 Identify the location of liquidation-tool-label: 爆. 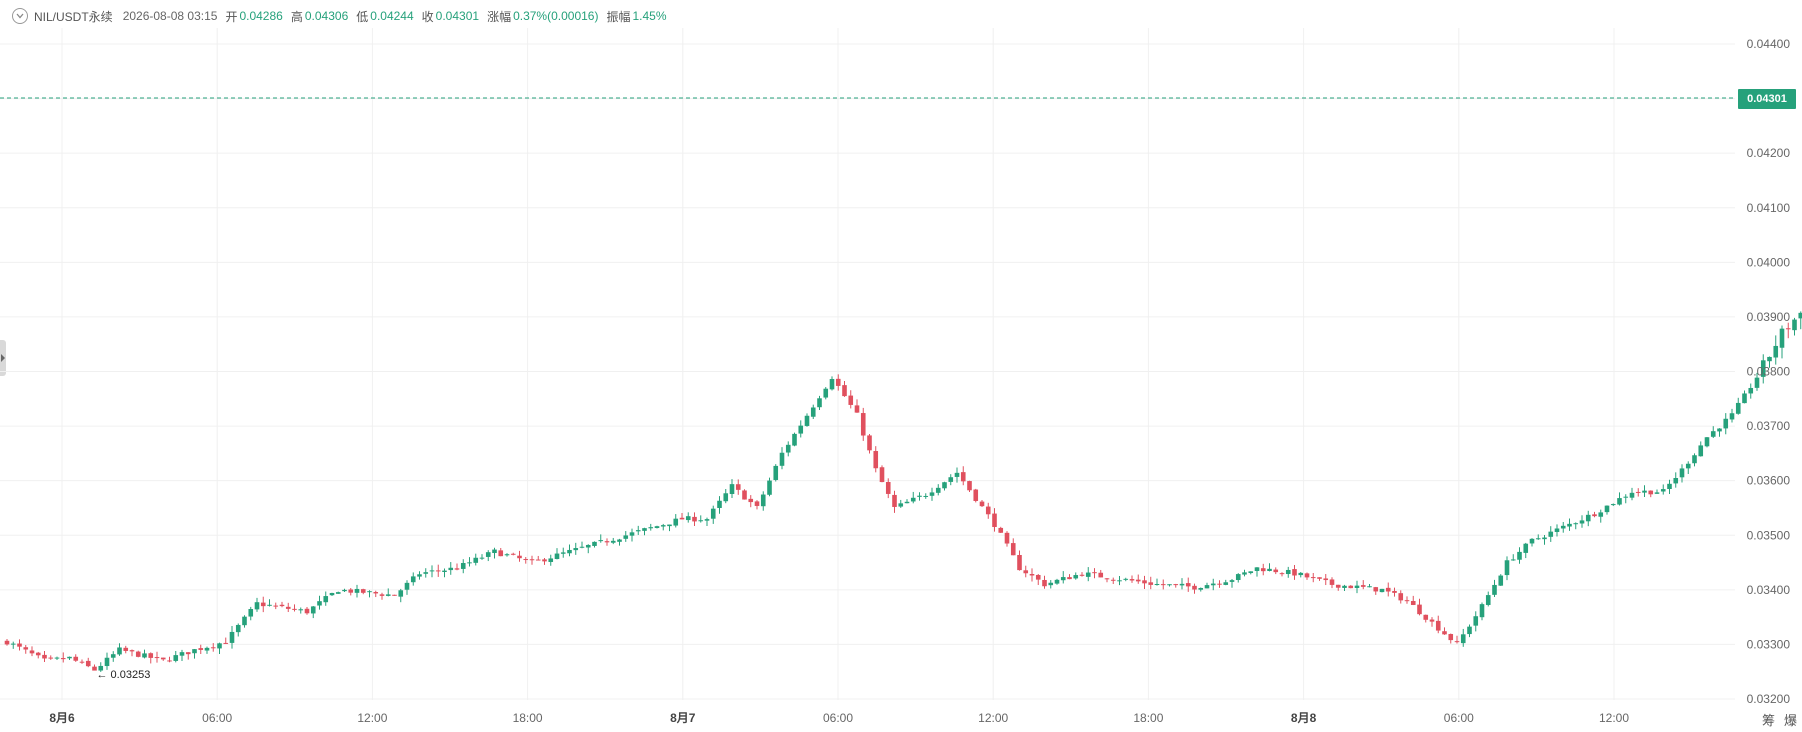
(1791, 720).